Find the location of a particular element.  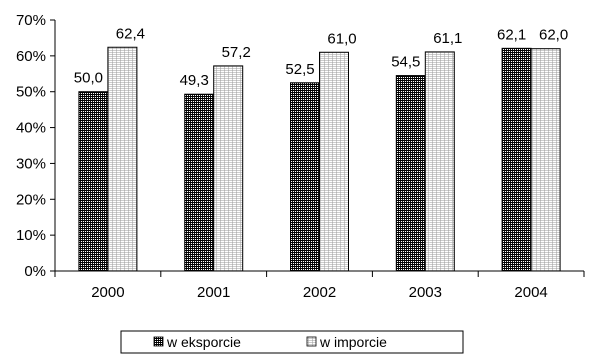

data-label: 49,3 is located at coordinates (194, 80).